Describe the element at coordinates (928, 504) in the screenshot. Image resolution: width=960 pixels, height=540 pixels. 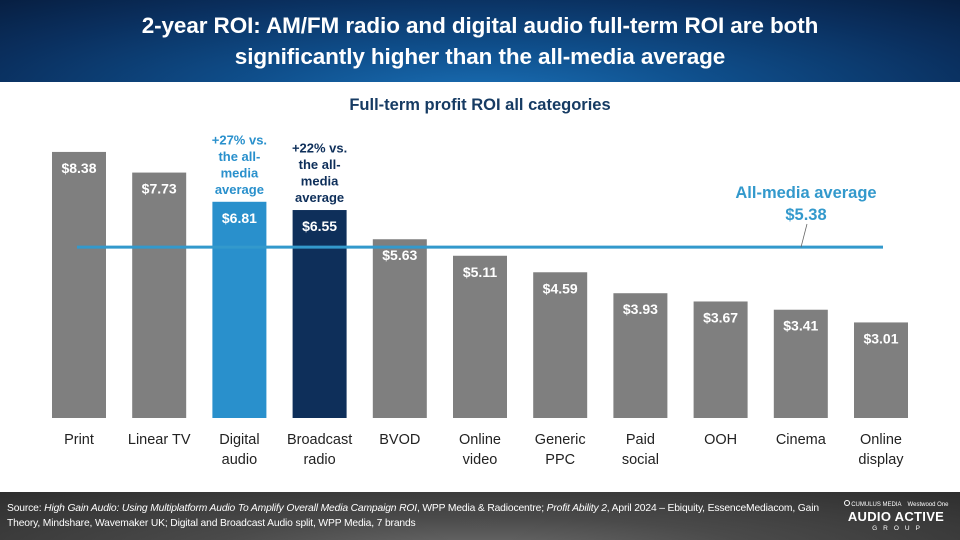
I see `logo-westwood: Westwood One` at that location.